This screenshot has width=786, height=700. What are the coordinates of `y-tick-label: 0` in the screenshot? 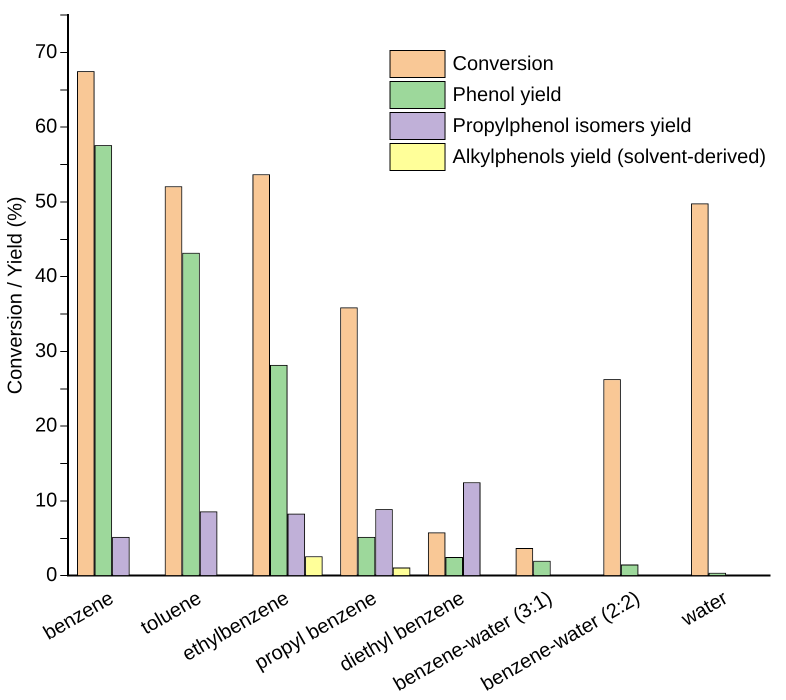 It's located at (52, 575).